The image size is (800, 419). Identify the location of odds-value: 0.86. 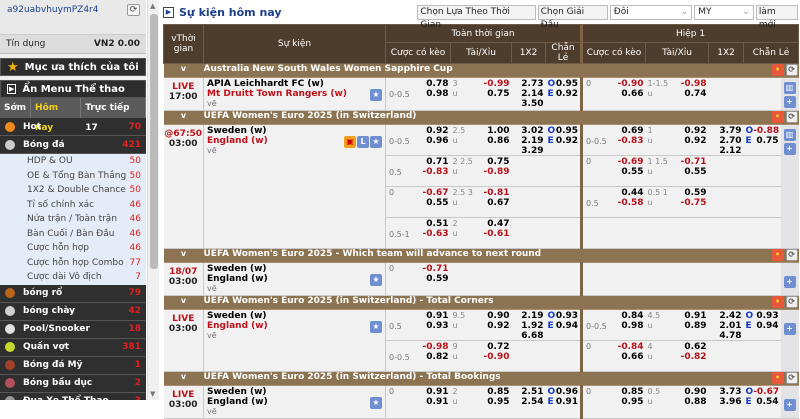
(498, 141).